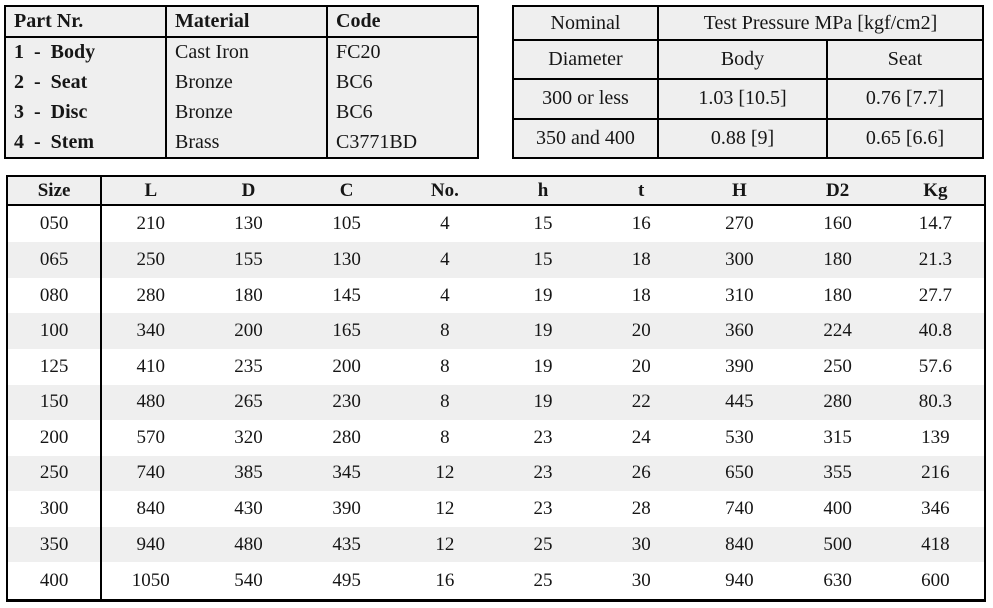 The height and width of the screenshot is (608, 993). Describe the element at coordinates (55, 581) in the screenshot. I see `size-cell: 400` at that location.